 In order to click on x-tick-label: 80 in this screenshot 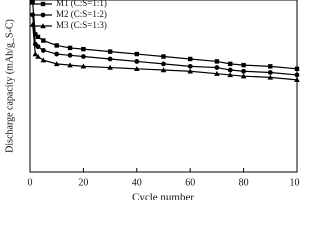, I will do `click(244, 182)`.